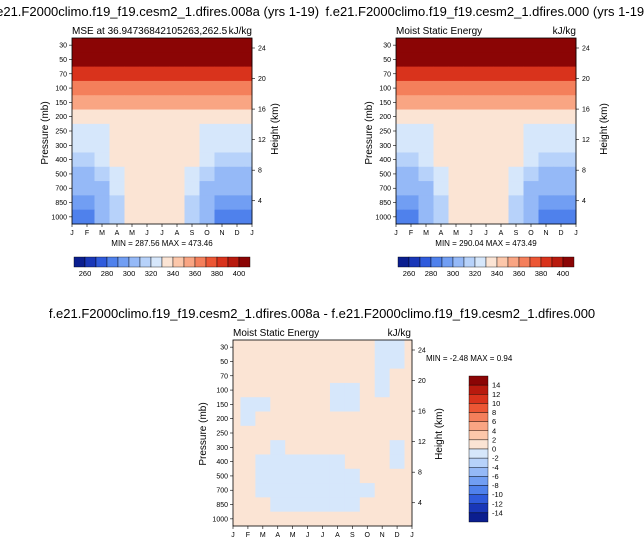 The height and width of the screenshot is (551, 644). Describe the element at coordinates (222, 405) in the screenshot. I see `y-tick-label: 150` at that location.